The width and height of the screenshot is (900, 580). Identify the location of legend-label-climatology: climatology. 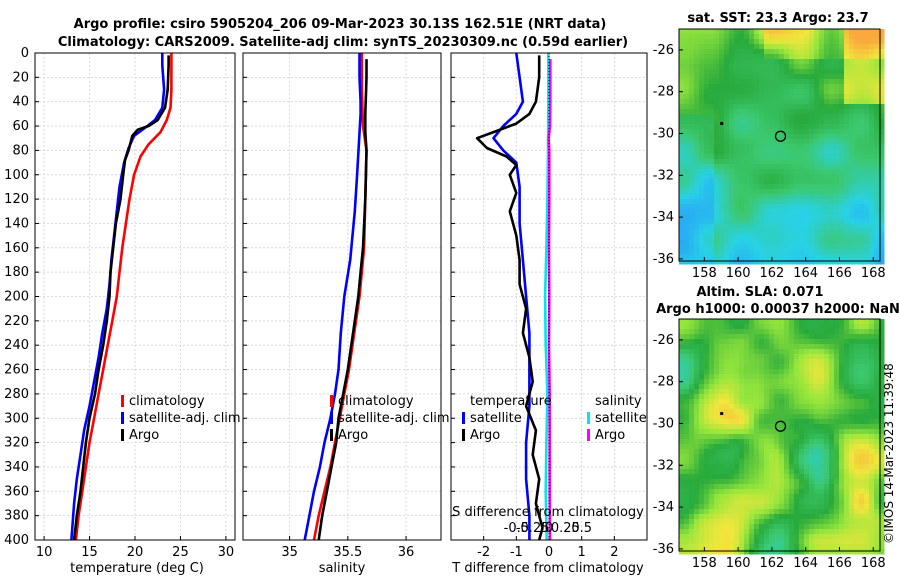
(376, 401).